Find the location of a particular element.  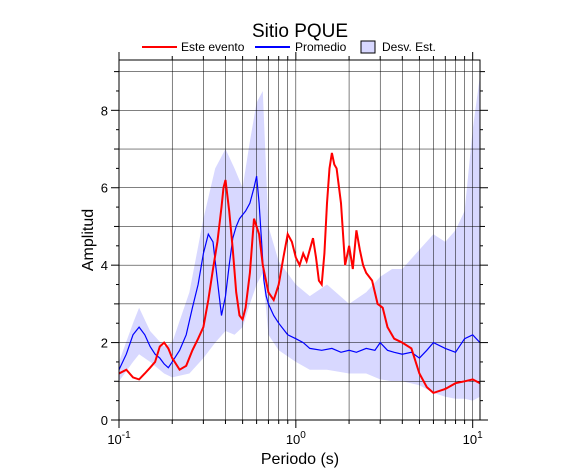

legend-item: Este evento is located at coordinates (193, 47).